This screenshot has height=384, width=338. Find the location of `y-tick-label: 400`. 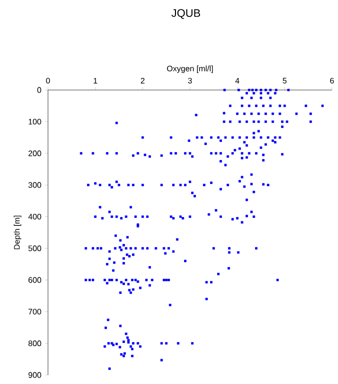

y-tick-label: 400 is located at coordinates (35, 217).